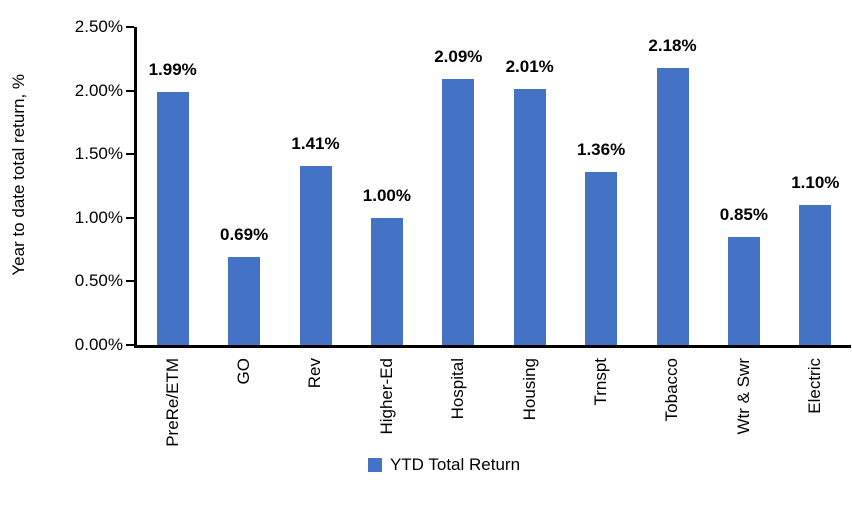  What do you see at coordinates (601, 382) in the screenshot?
I see `x-category-label-text: Trnspt` at bounding box center [601, 382].